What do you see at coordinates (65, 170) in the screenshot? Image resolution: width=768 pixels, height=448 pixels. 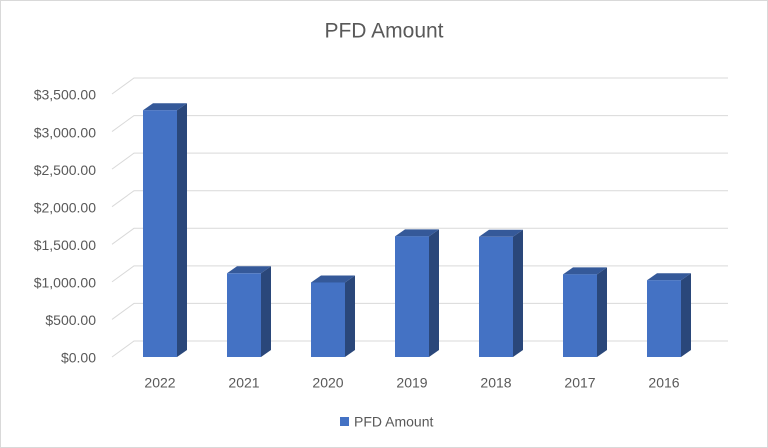 I see `y-tick-label: $2,500.00` at bounding box center [65, 170].